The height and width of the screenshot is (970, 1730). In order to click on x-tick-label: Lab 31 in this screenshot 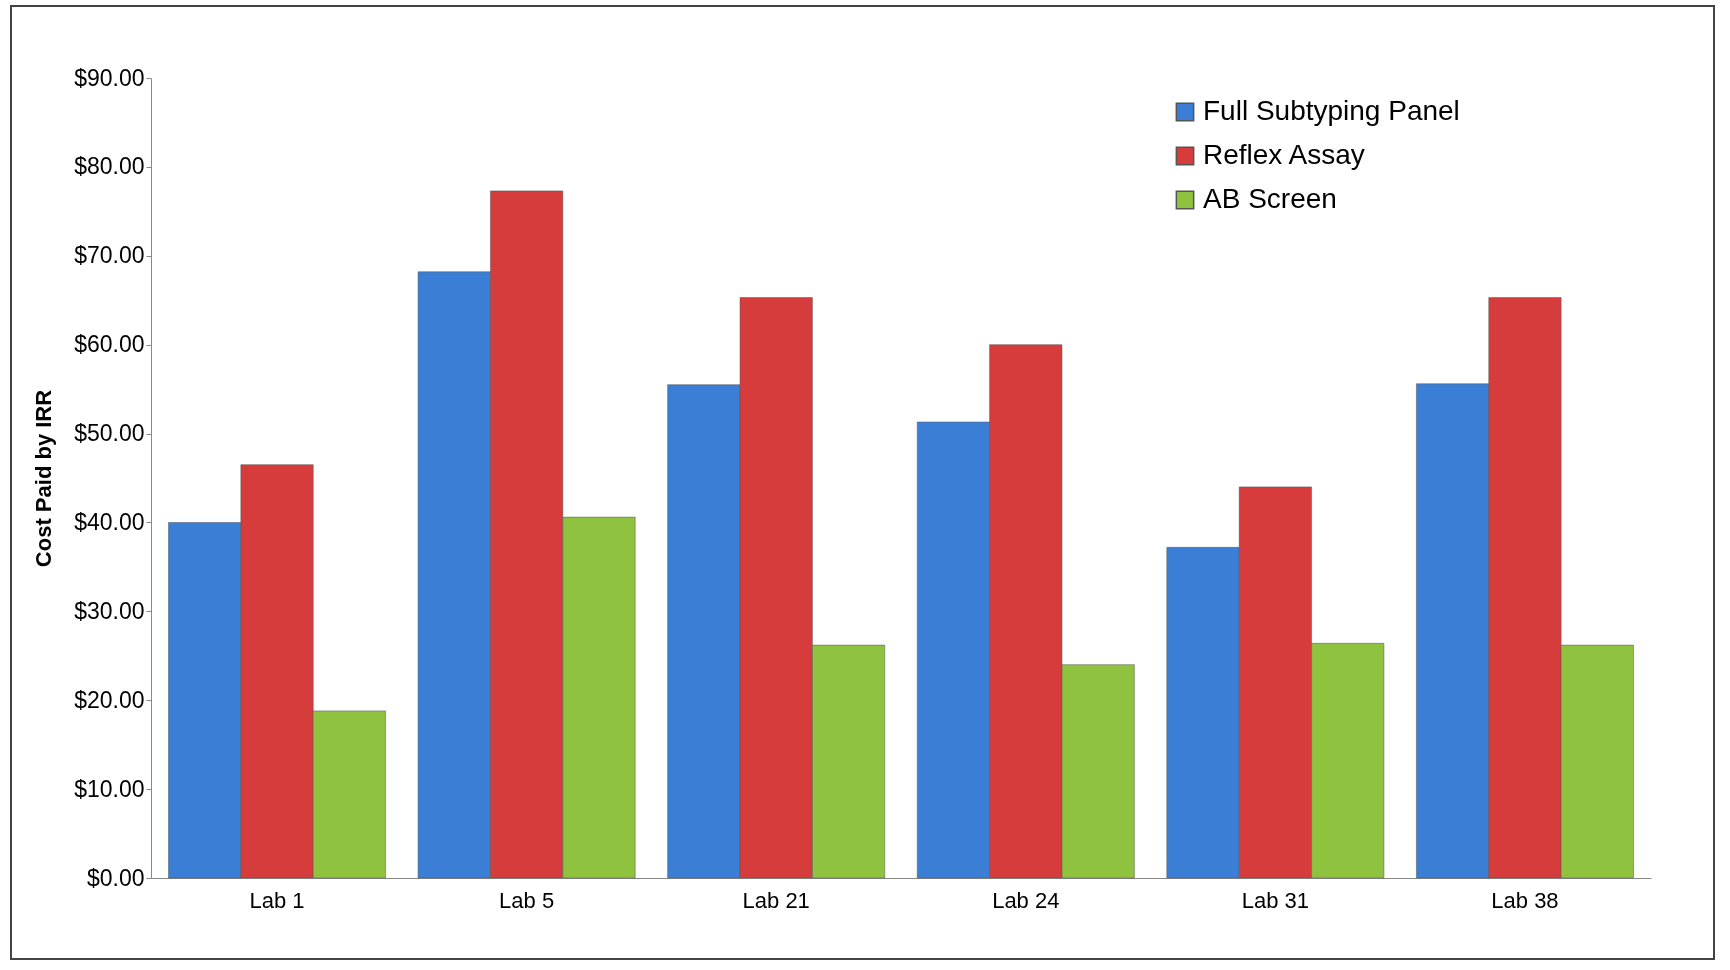, I will do `click(1275, 900)`.